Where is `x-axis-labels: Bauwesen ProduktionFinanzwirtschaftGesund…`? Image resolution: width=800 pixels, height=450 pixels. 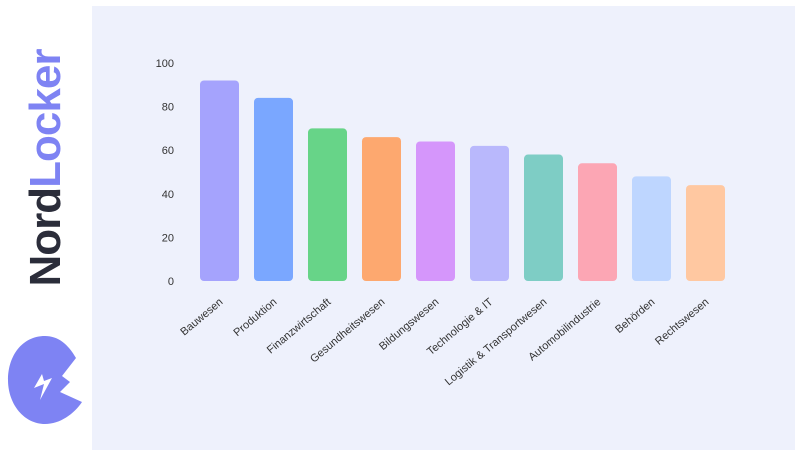 x-axis-labels: Bauwesen ProduktionFinanzwirtschaftGesund… is located at coordinates (444, 342).